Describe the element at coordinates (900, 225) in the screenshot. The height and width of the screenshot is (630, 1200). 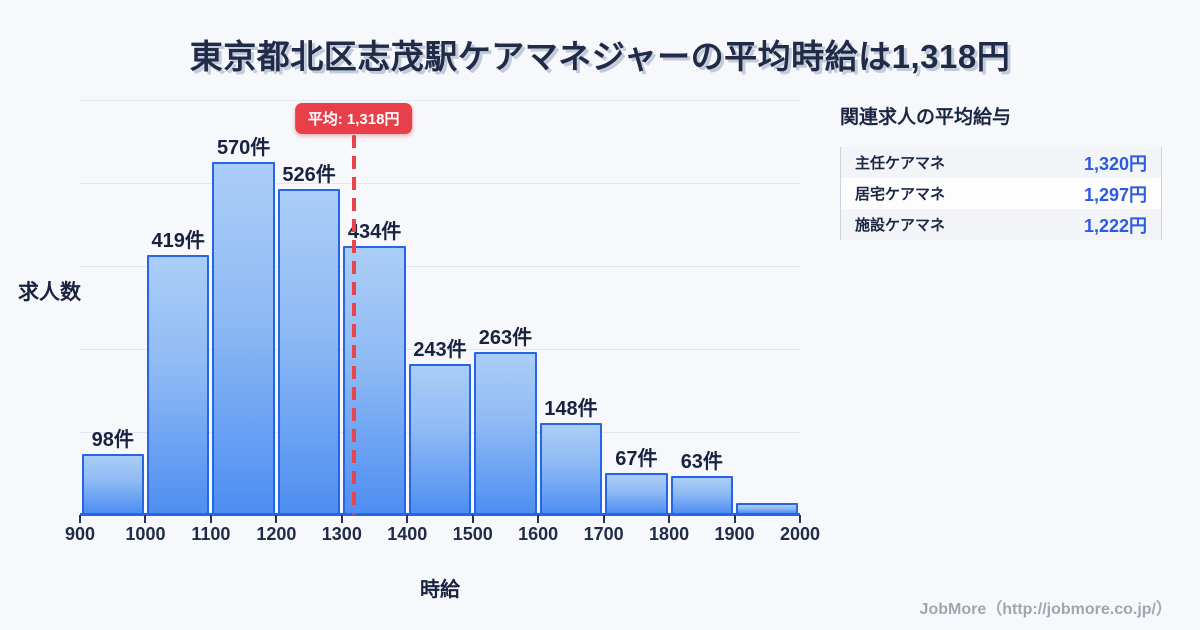
I see `salary-role-label: 施設ケアマネ` at that location.